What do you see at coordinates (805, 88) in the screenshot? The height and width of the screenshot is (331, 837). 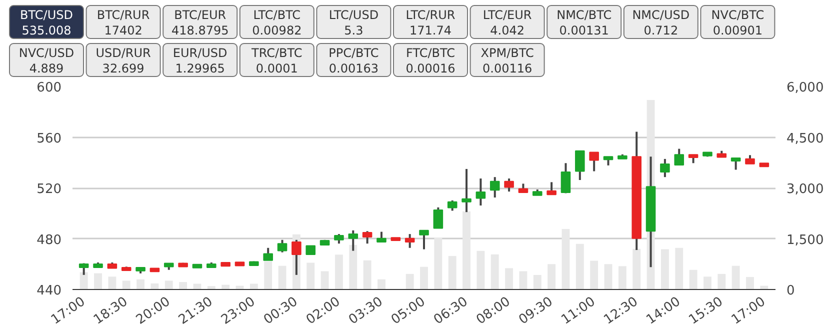 I see `y2-tick-label: 6,000` at bounding box center [805, 88].